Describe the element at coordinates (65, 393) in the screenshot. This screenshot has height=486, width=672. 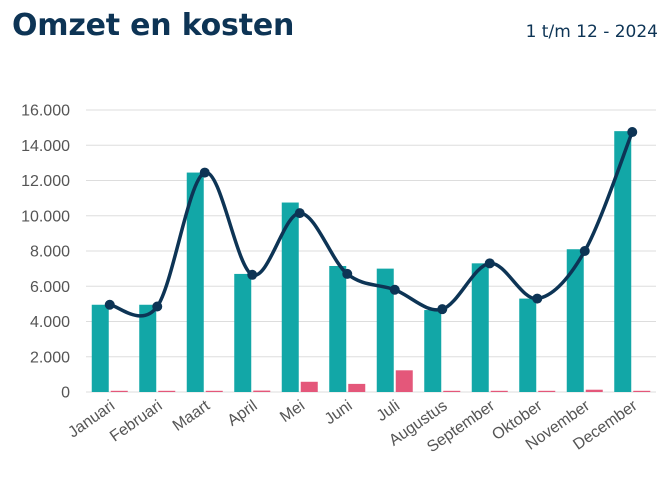
I see `y-tick-label: 0` at that location.